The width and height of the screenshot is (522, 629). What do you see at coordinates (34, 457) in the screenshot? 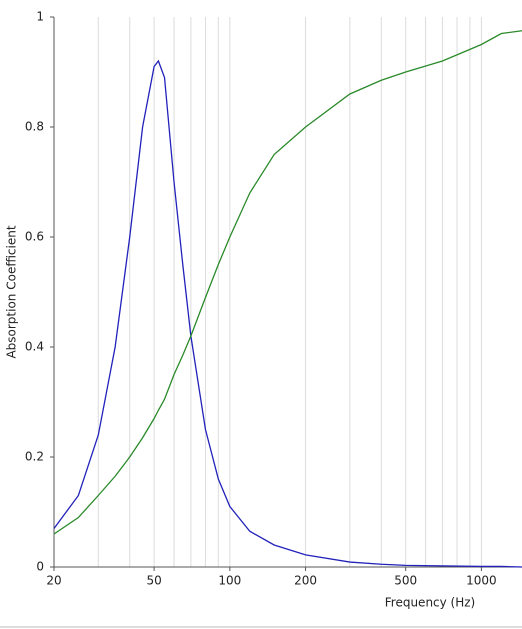
I see `y-tick-label: 0.2` at bounding box center [34, 457].